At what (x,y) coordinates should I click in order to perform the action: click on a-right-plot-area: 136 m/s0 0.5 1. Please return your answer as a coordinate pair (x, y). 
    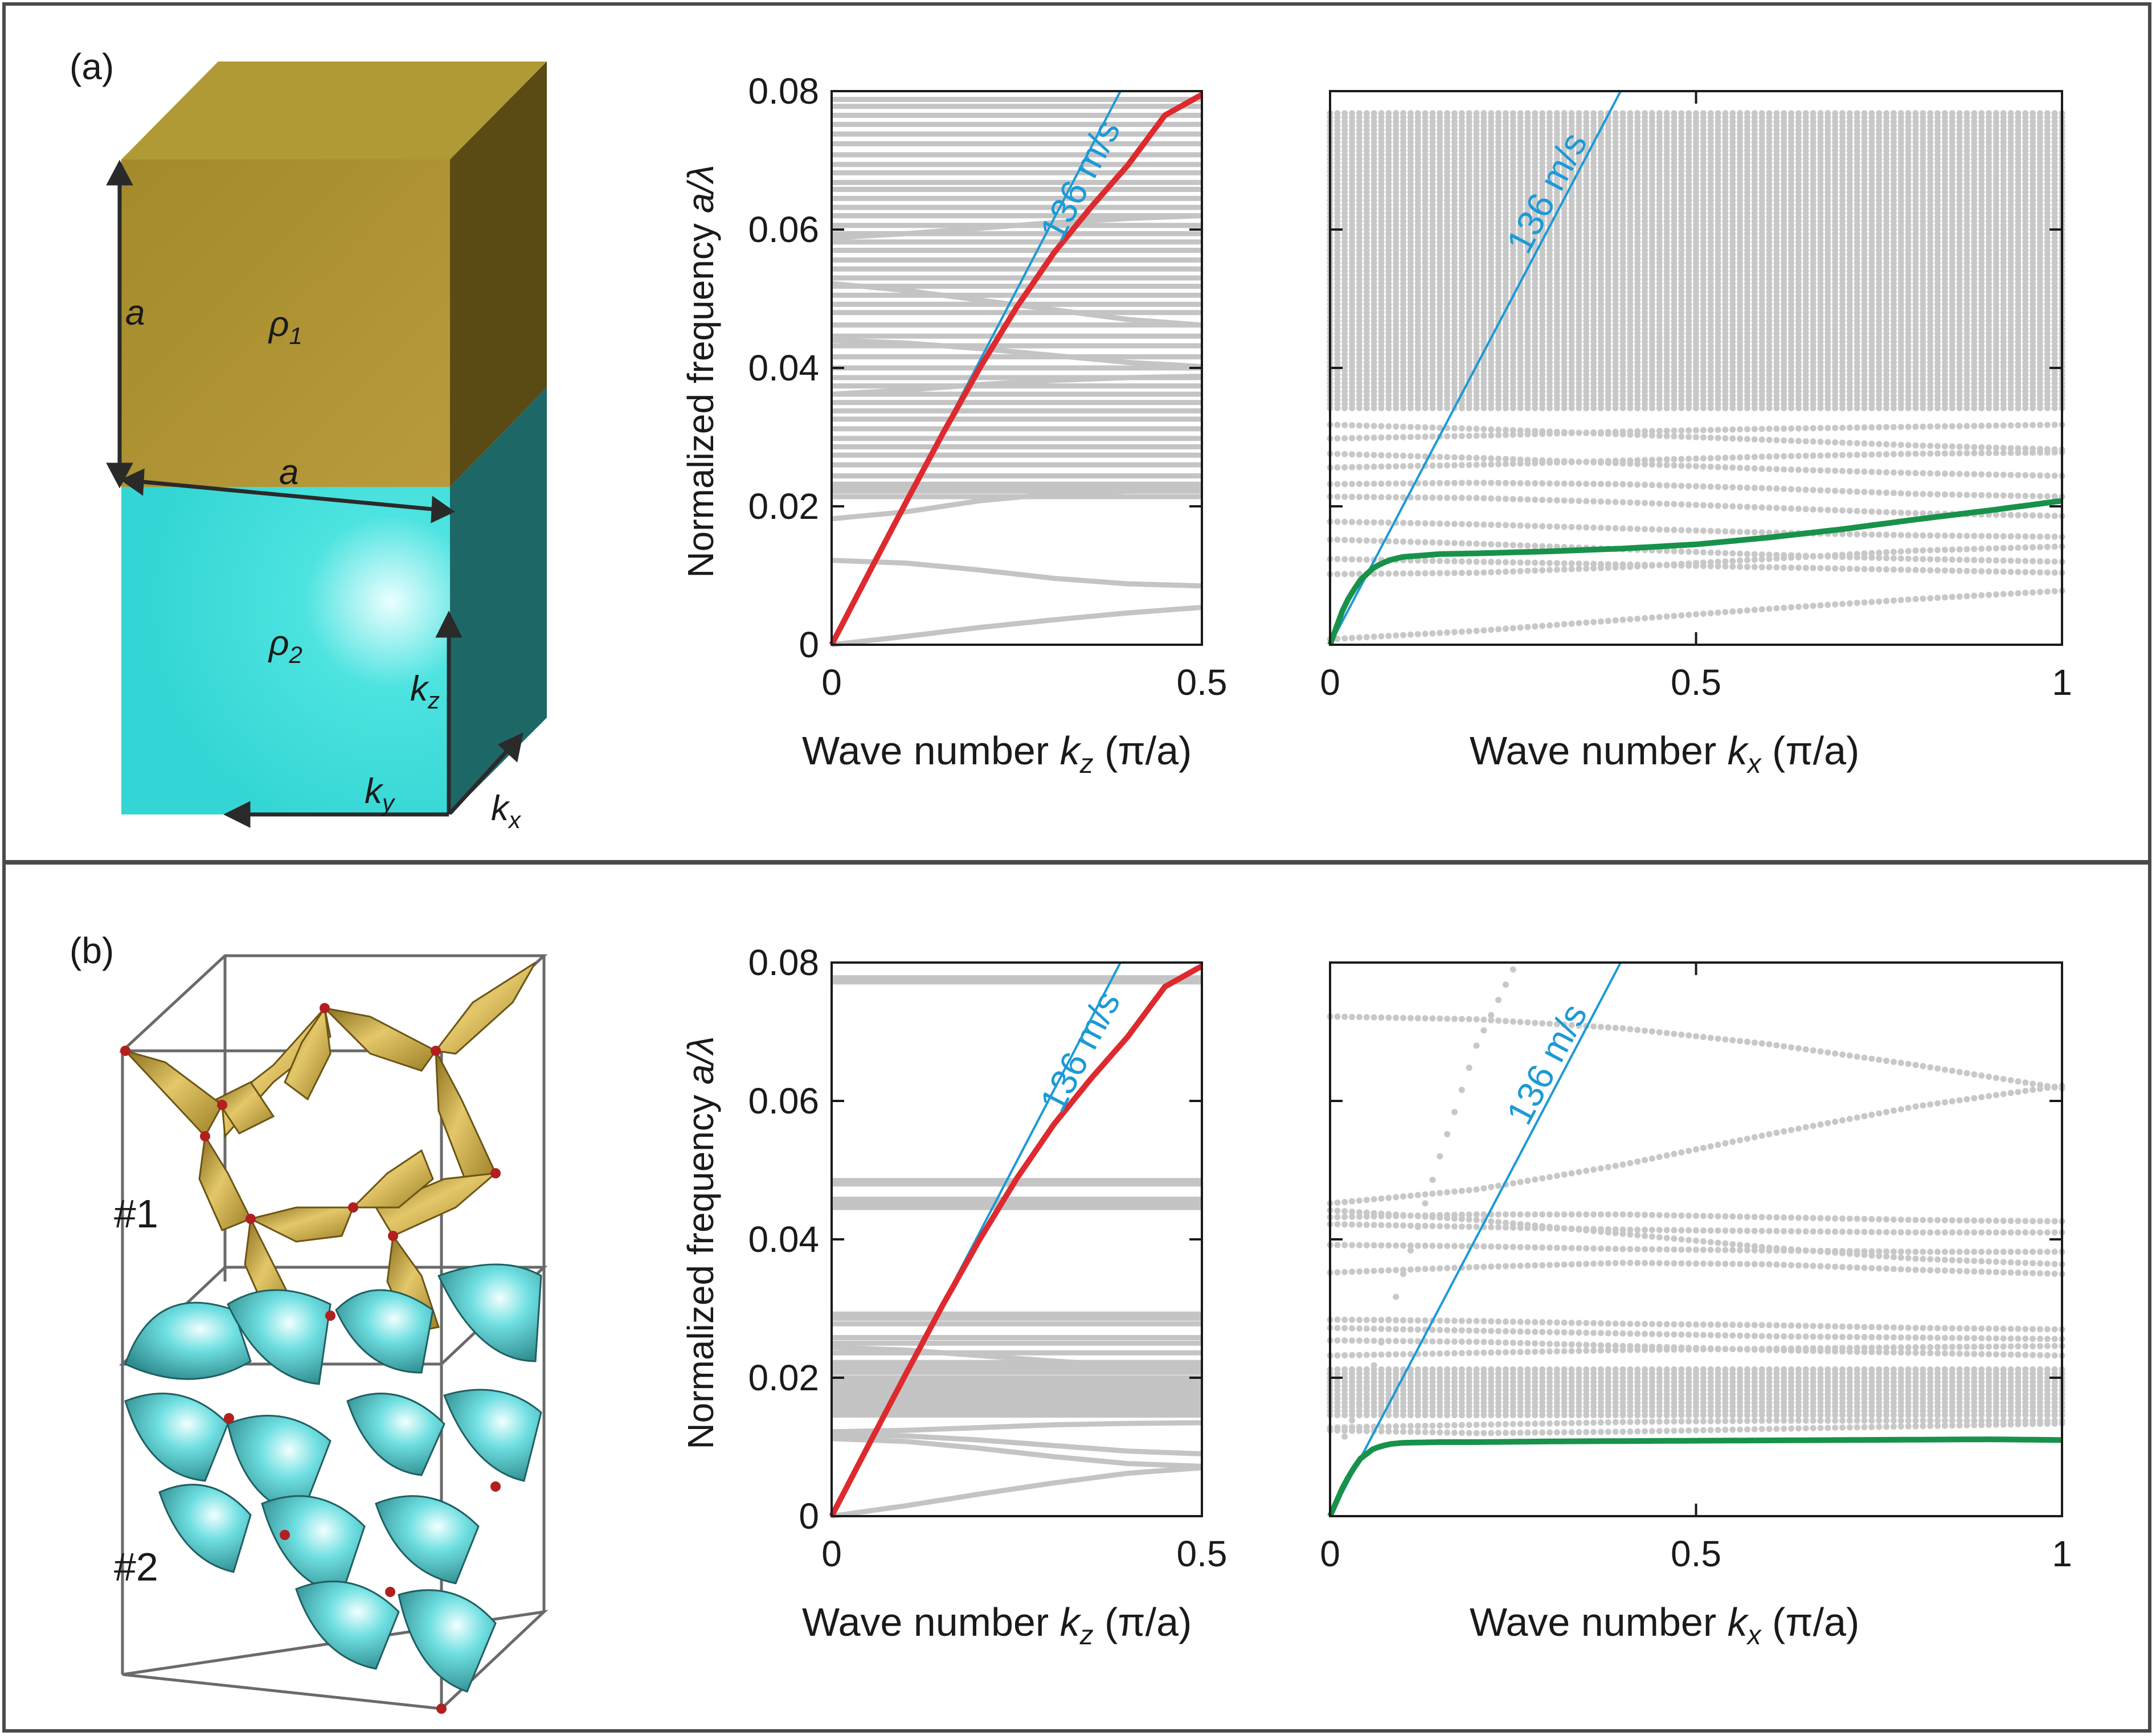
    Looking at the image, I should click on (1696, 396).